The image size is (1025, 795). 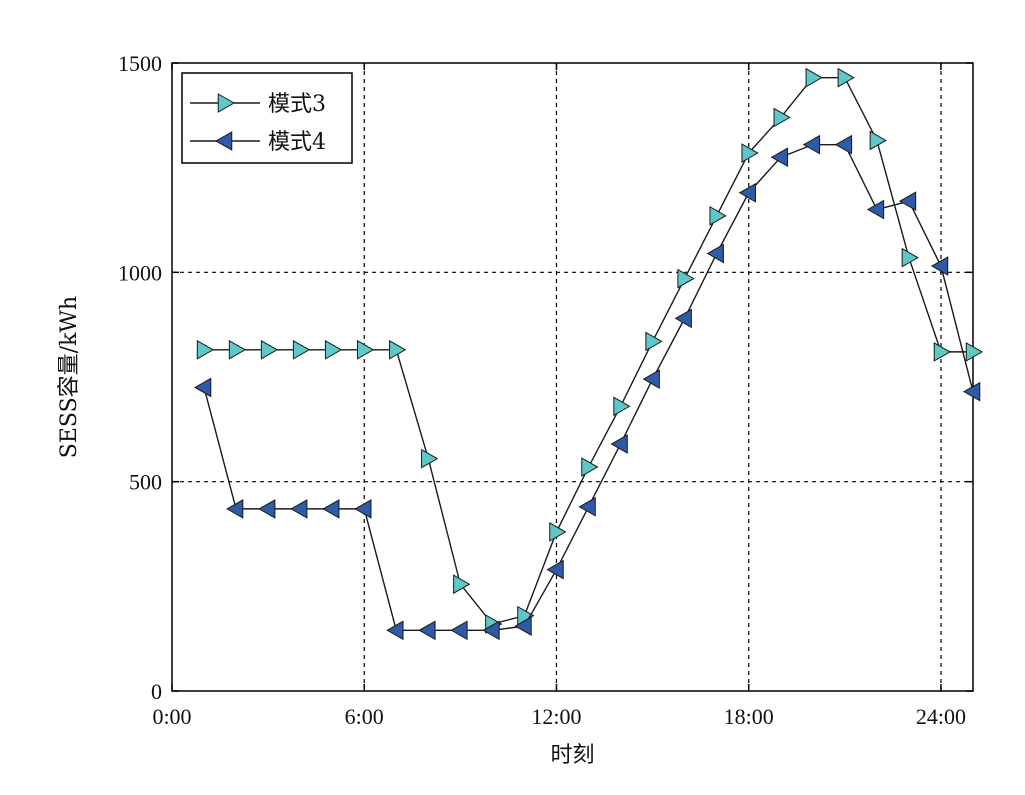 I want to click on x-axis-label: 时刻, so click(x=572, y=755).